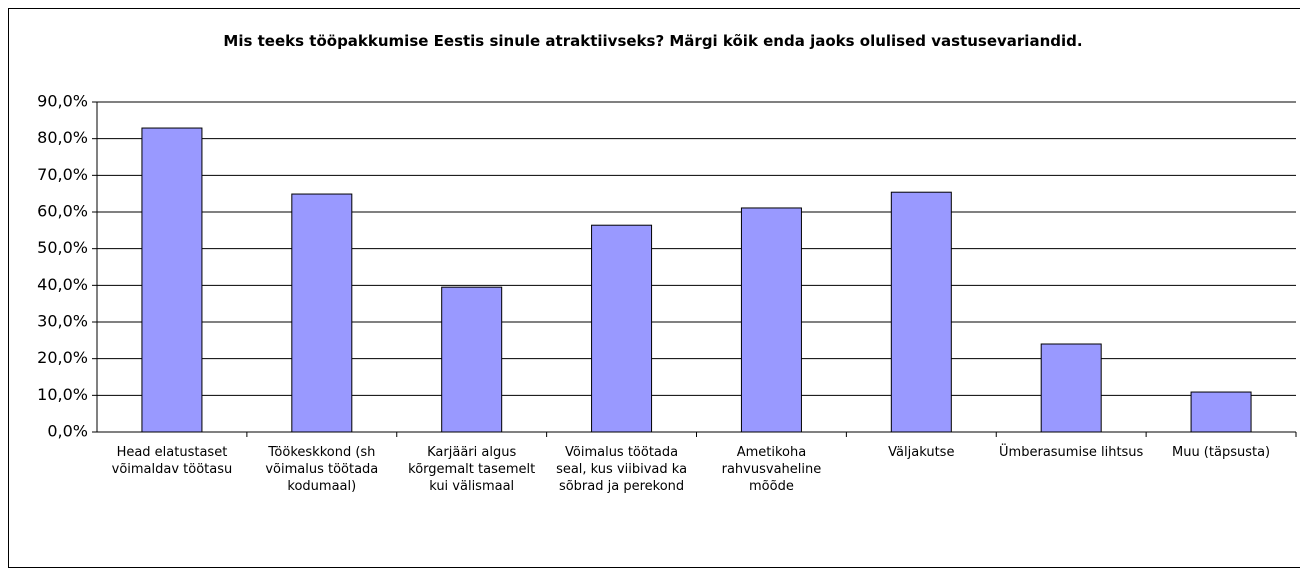 Image resolution: width=1300 pixels, height=568 pixels. Describe the element at coordinates (62, 247) in the screenshot. I see `y-tick-label: 50,0%` at that location.